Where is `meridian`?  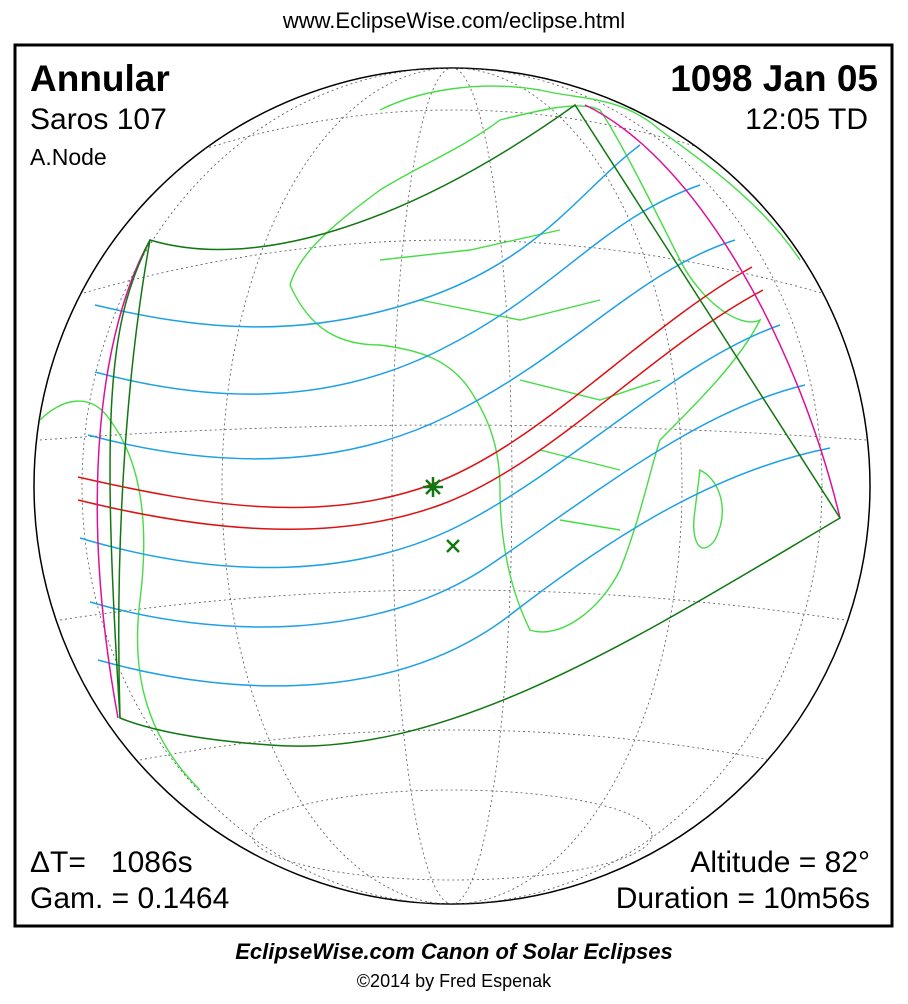
meridian is located at coordinates (452, 486).